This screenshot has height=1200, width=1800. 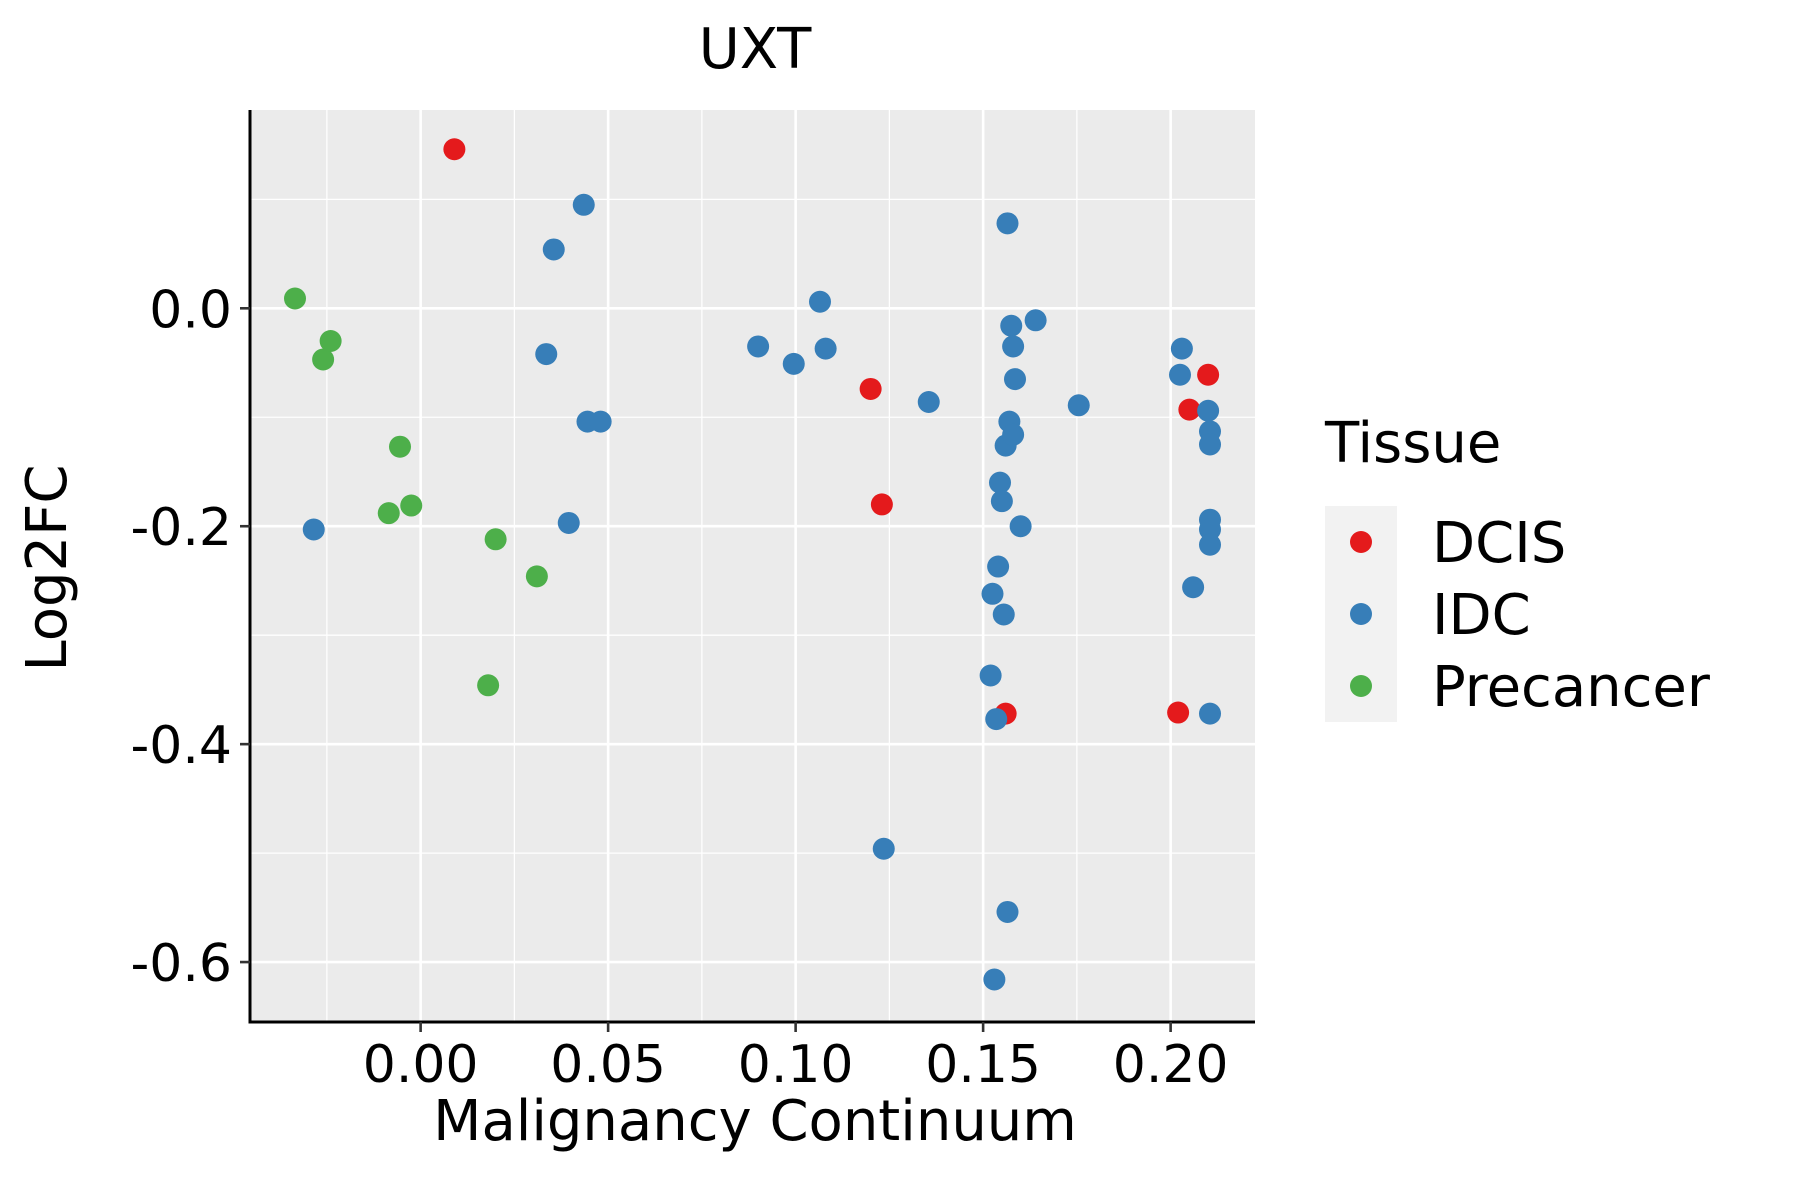 What do you see at coordinates (608, 1065) in the screenshot?
I see `x-tick-label: 0.05` at bounding box center [608, 1065].